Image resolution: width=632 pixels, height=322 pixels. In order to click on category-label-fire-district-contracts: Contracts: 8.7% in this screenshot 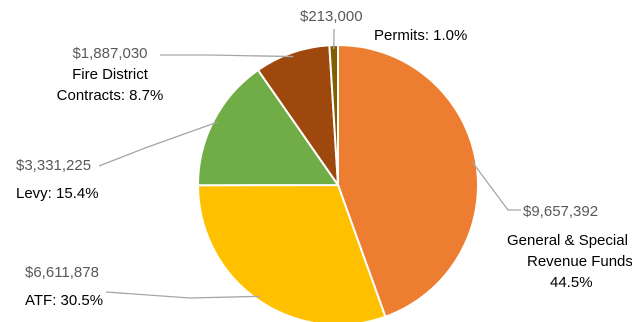, I will do `click(110, 95)`.